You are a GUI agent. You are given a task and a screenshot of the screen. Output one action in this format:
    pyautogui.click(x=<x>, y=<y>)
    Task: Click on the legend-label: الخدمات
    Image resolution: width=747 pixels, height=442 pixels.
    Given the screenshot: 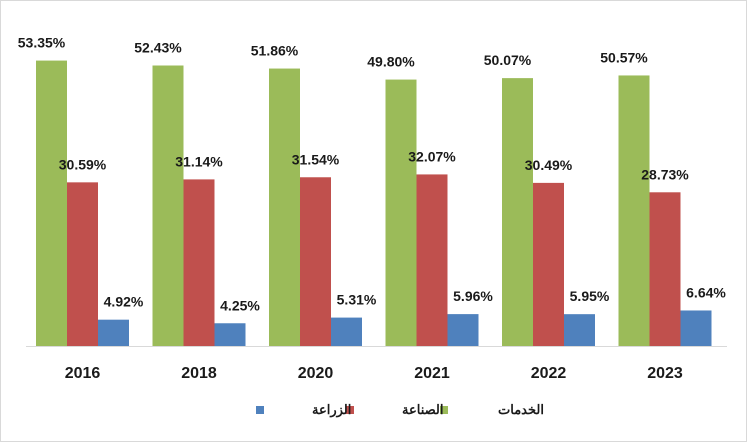 What is the action you would take?
    pyautogui.click(x=521, y=409)
    